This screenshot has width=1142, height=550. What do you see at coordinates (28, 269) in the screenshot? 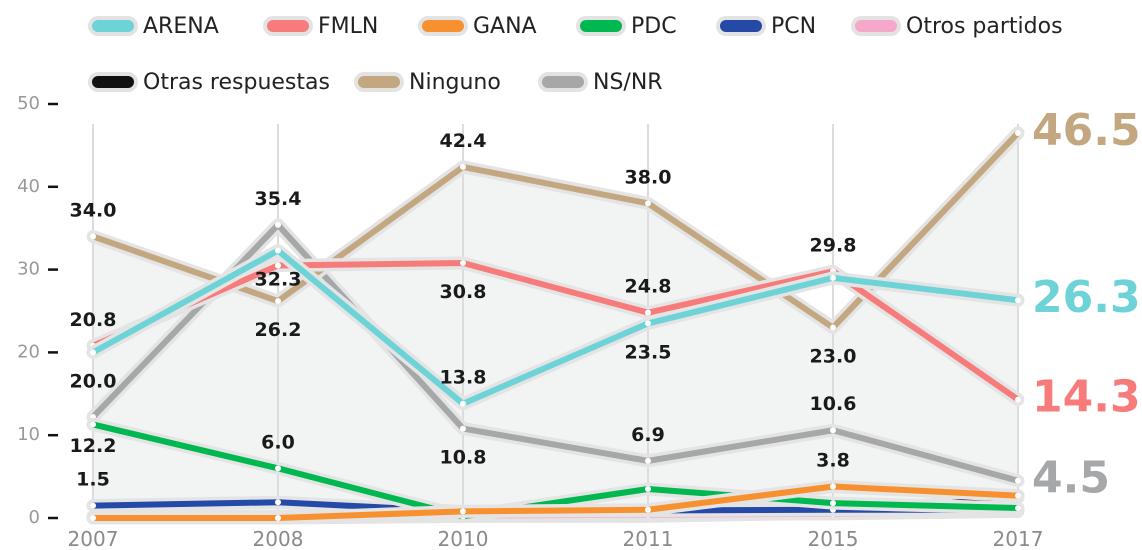
I see `y-tick-label: 30` at bounding box center [28, 269].